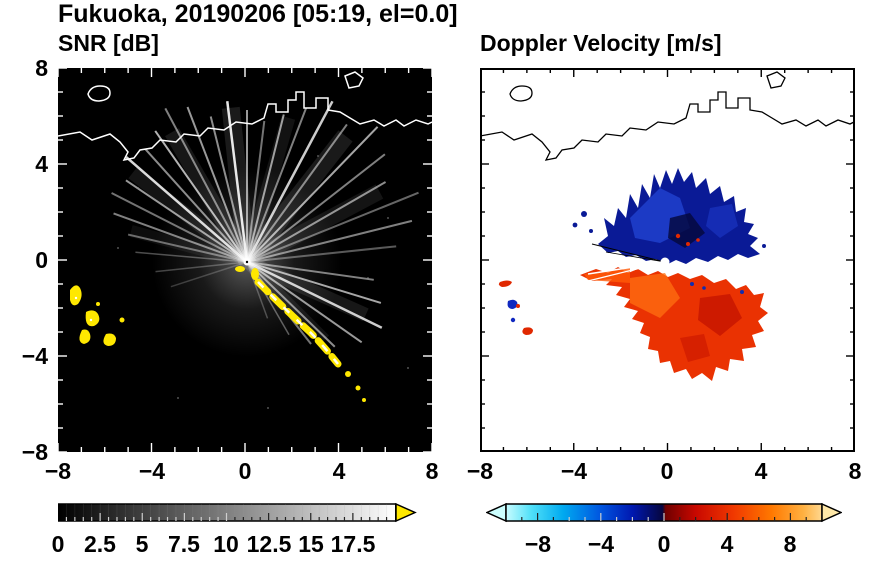 This screenshot has width=870, height=570. I want to click on snr-cb-label: 10, so click(226, 544).